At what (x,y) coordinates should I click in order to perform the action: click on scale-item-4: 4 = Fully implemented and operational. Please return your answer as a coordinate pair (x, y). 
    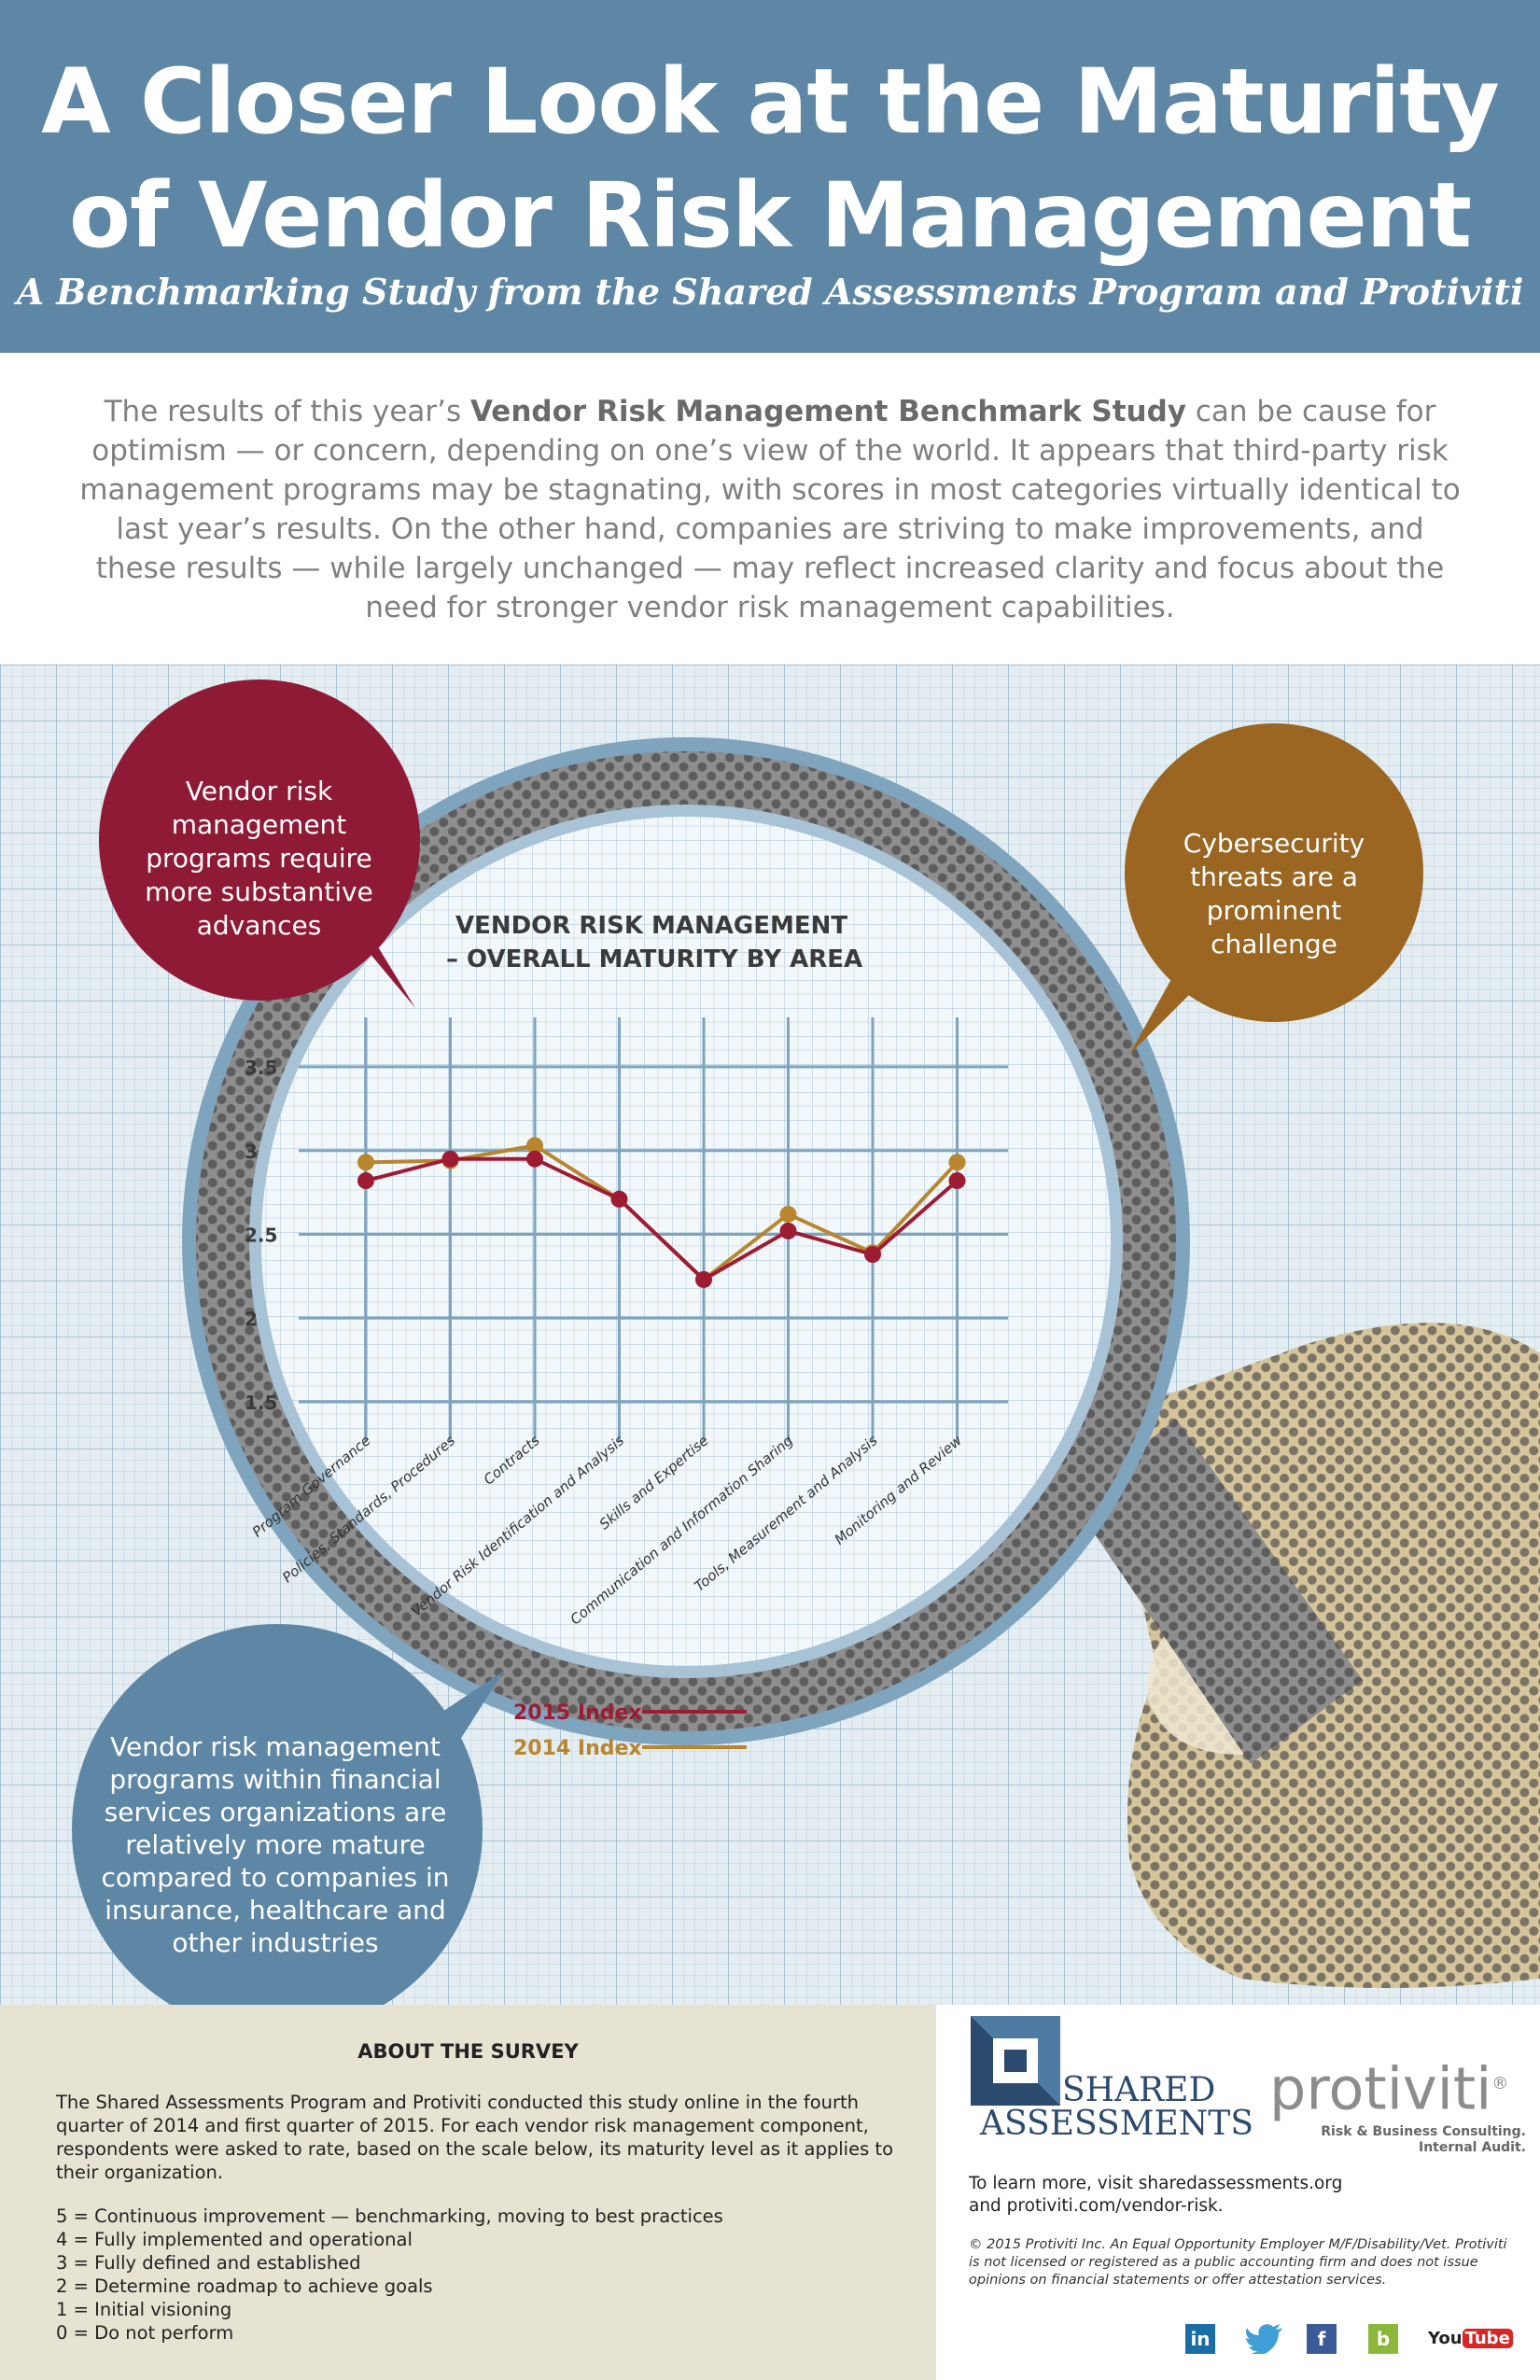
    Looking at the image, I should click on (234, 2239).